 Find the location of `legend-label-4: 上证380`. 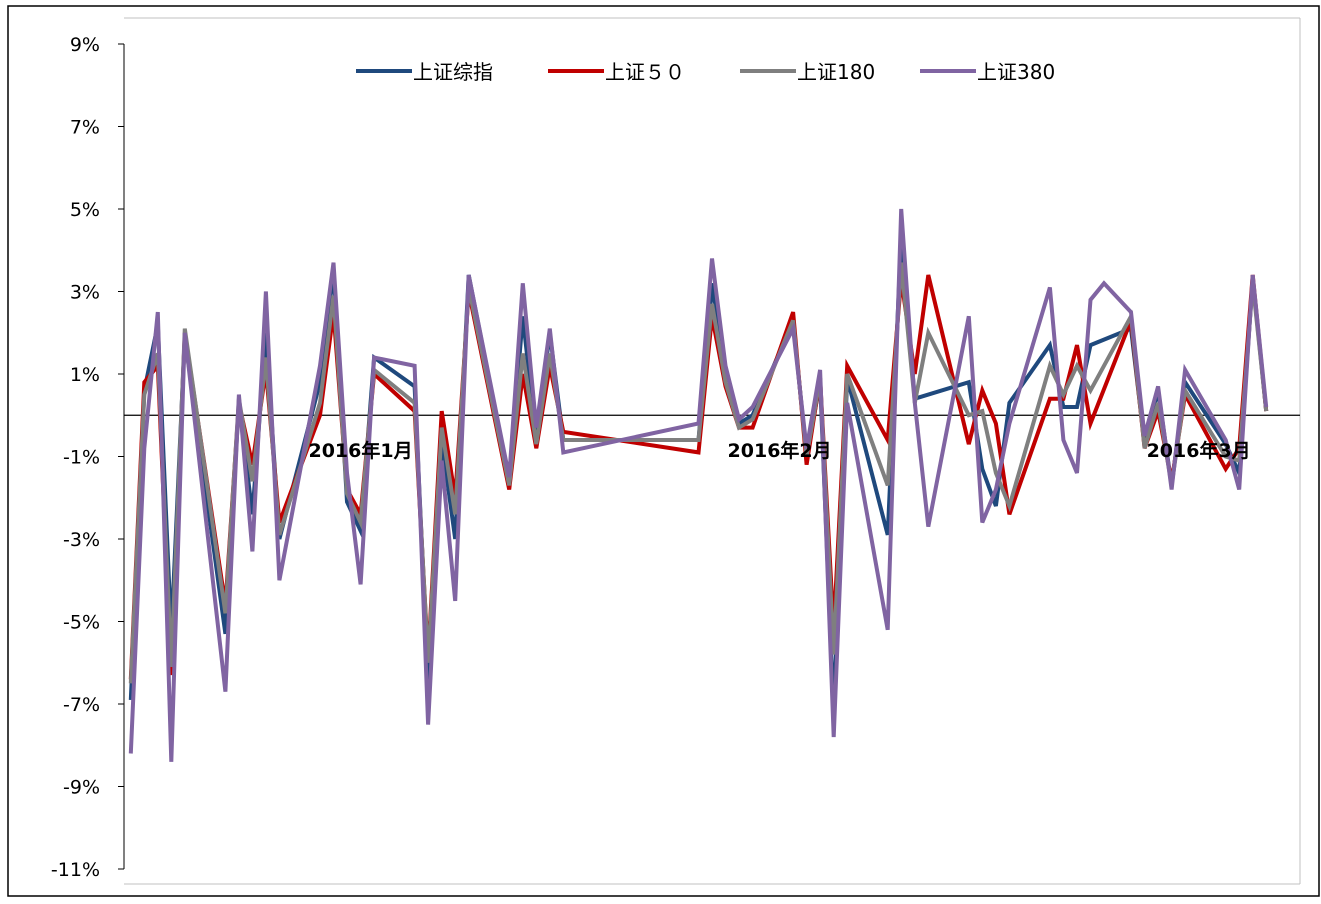

legend-label-4: 上证380 is located at coordinates (1016, 72).